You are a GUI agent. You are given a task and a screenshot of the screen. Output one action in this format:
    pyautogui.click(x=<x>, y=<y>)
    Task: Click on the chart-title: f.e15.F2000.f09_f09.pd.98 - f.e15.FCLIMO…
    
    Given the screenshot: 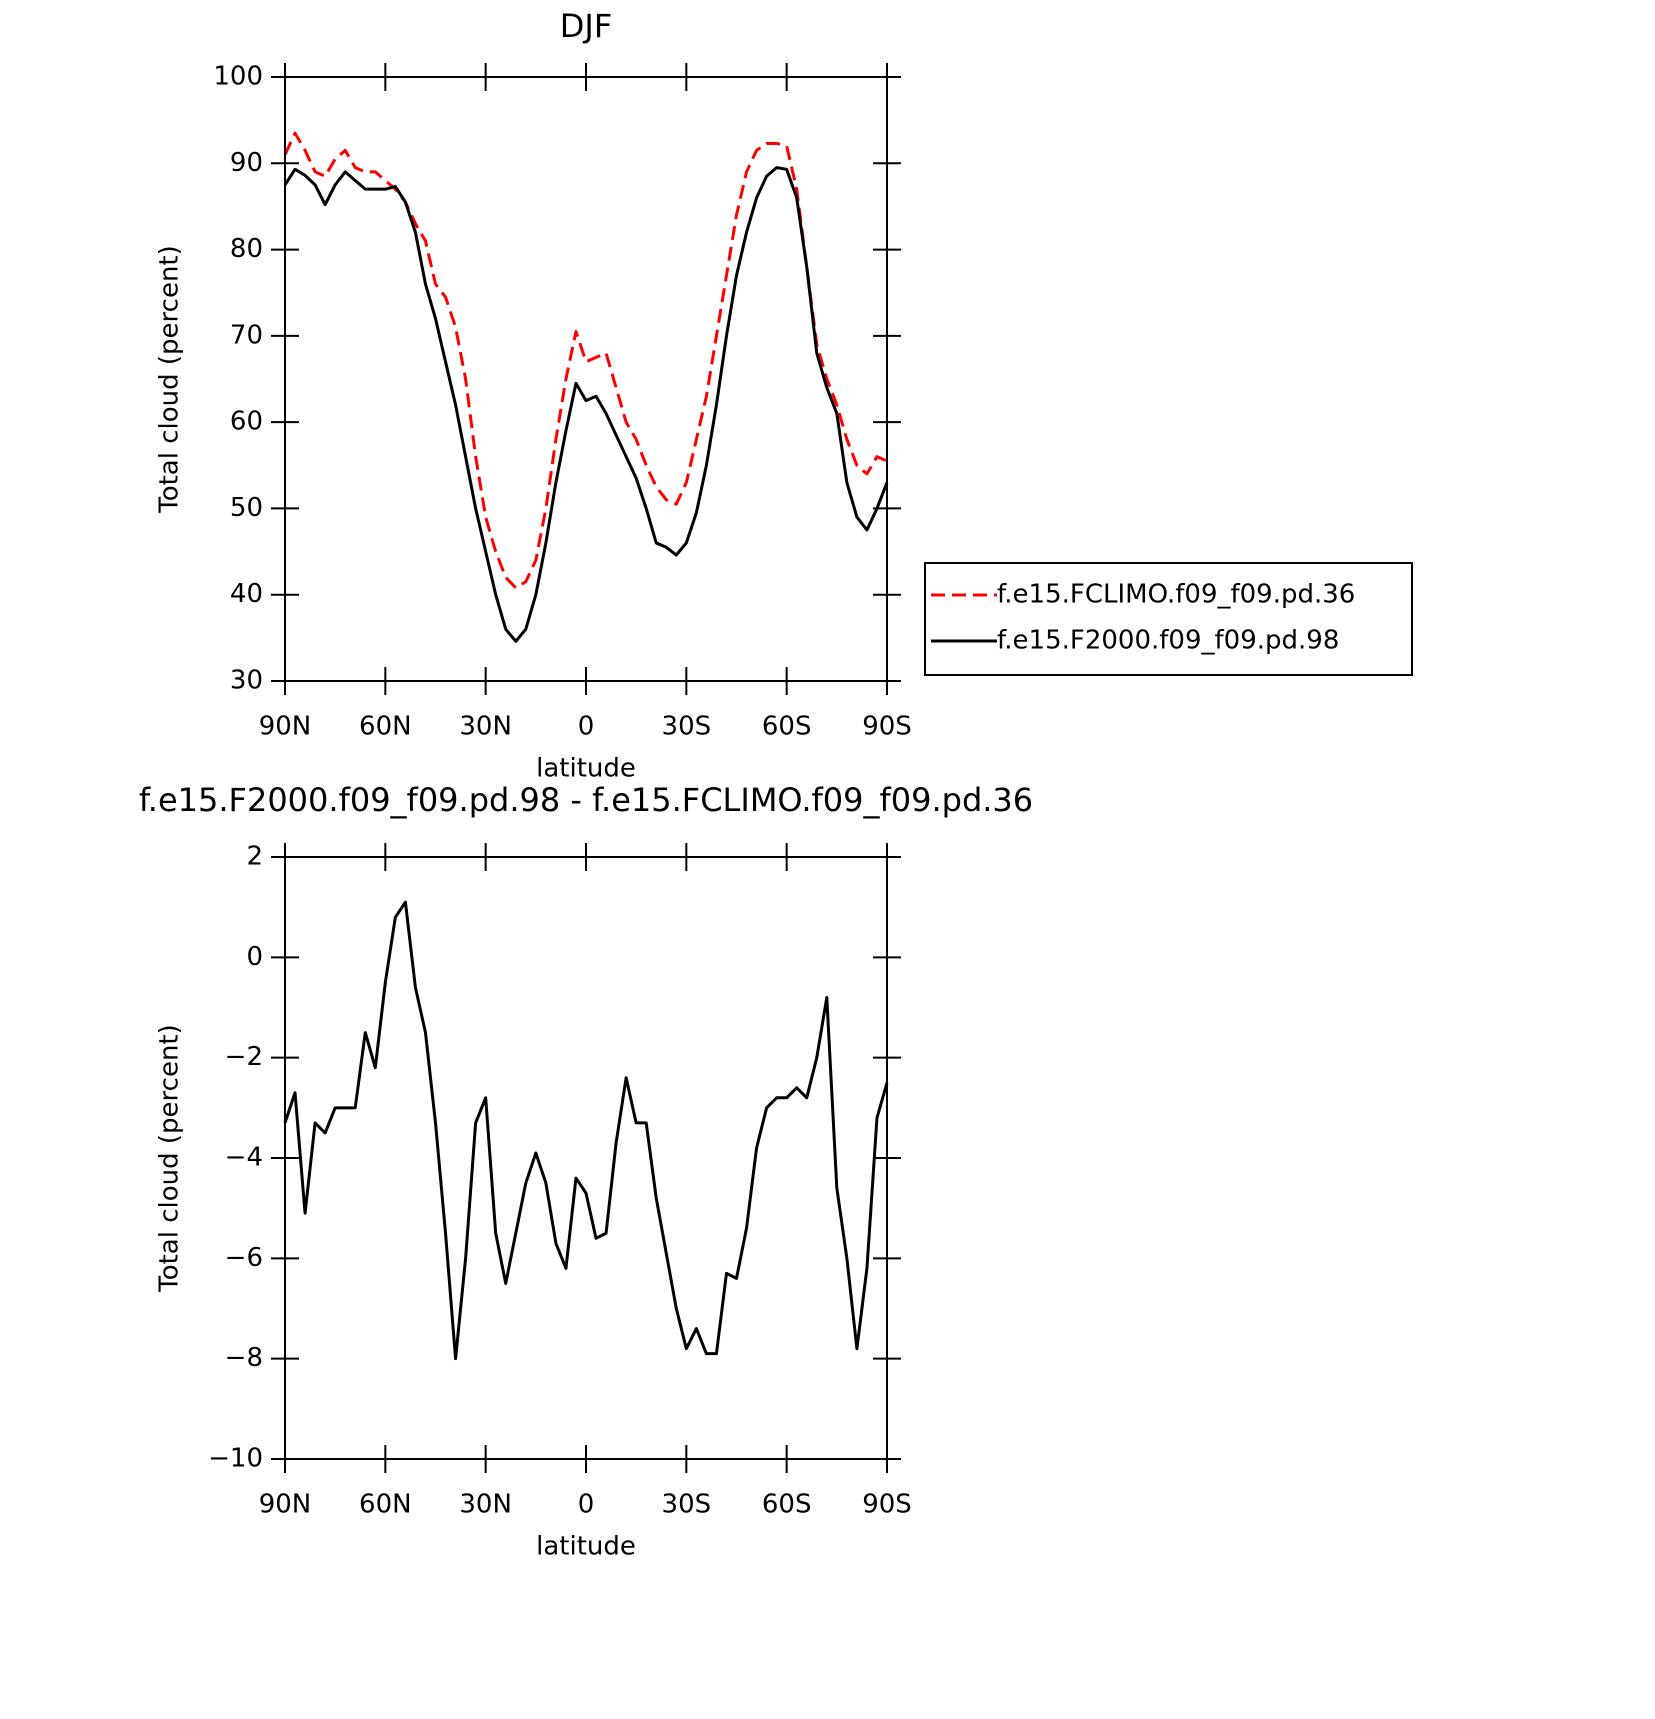 What is the action you would take?
    pyautogui.click(x=586, y=800)
    